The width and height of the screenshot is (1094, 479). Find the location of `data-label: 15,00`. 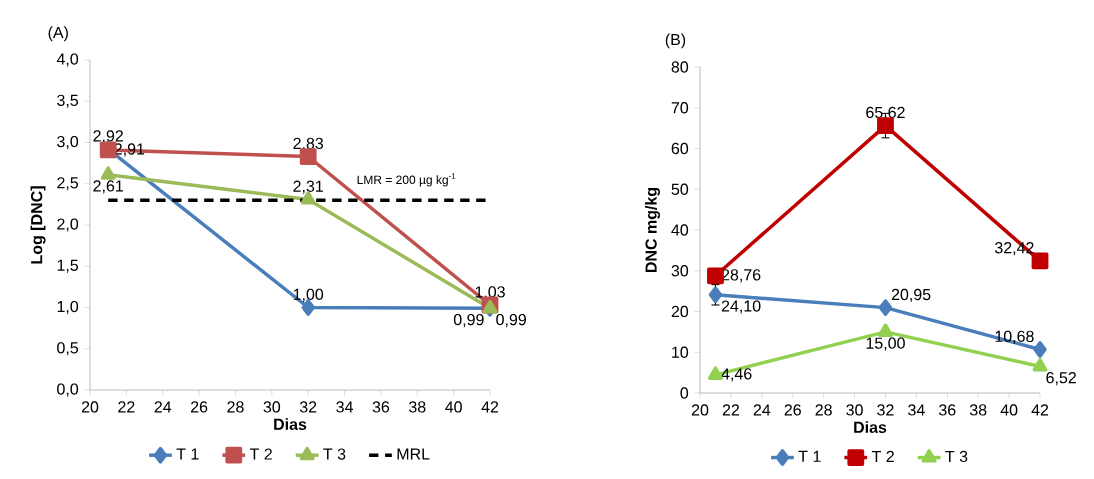

data-label: 15,00 is located at coordinates (885, 344).